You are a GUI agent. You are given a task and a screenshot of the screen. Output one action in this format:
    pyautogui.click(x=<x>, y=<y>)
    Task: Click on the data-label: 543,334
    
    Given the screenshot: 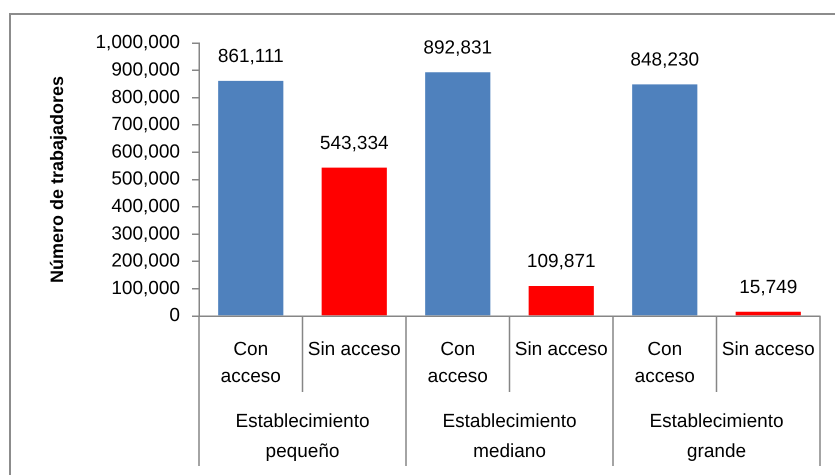 What is the action you would take?
    pyautogui.click(x=355, y=143)
    